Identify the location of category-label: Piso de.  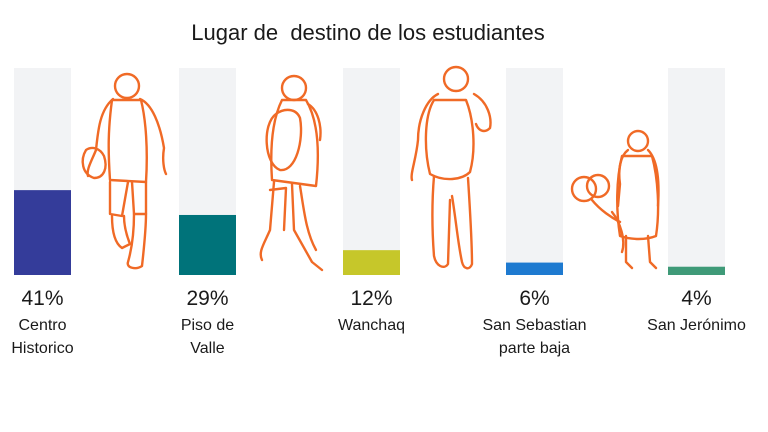
(207, 325).